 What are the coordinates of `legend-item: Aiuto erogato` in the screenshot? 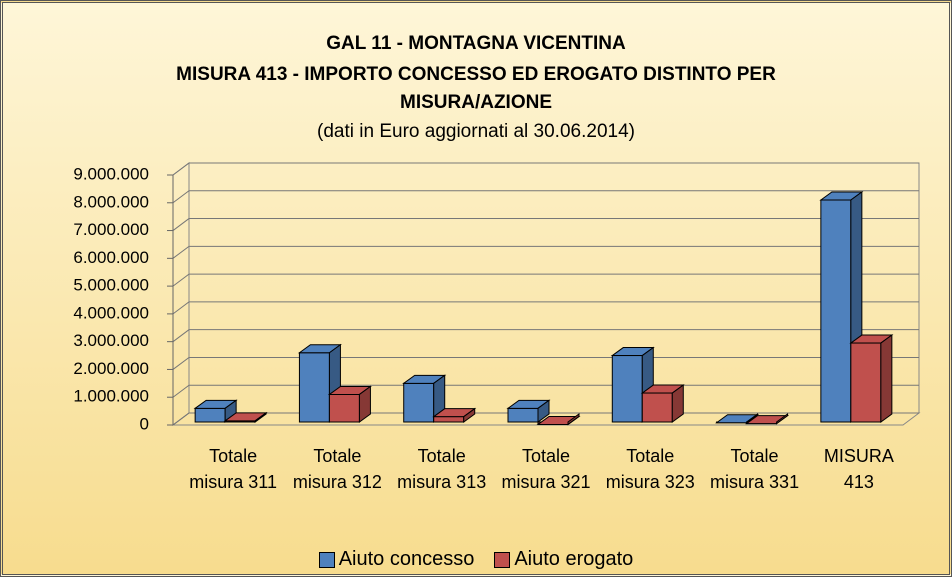 It's located at (563, 559).